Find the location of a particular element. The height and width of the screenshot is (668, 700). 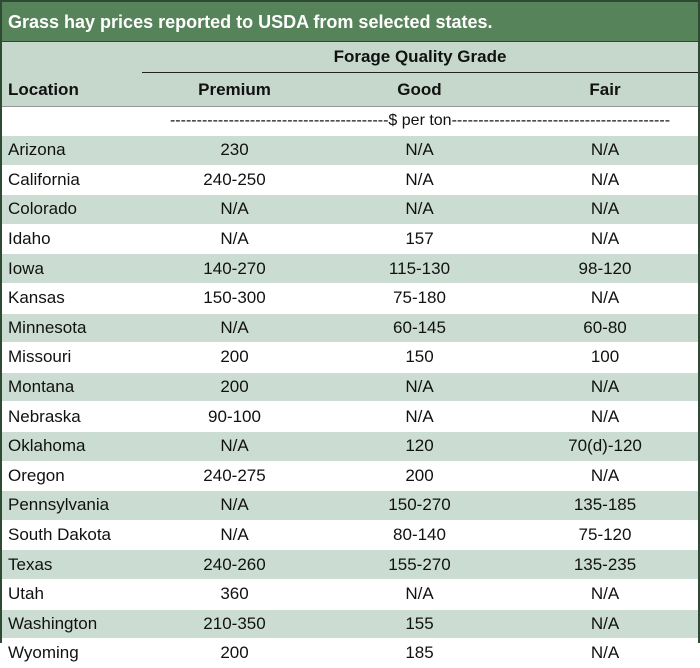

fair-price-cell: 100 is located at coordinates (605, 357).